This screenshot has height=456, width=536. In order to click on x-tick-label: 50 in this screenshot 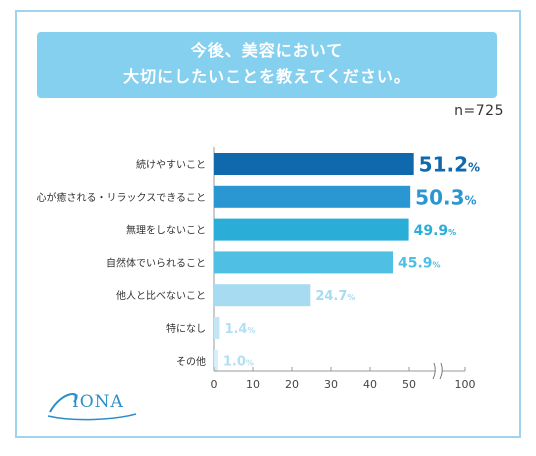, I will do `click(409, 384)`.